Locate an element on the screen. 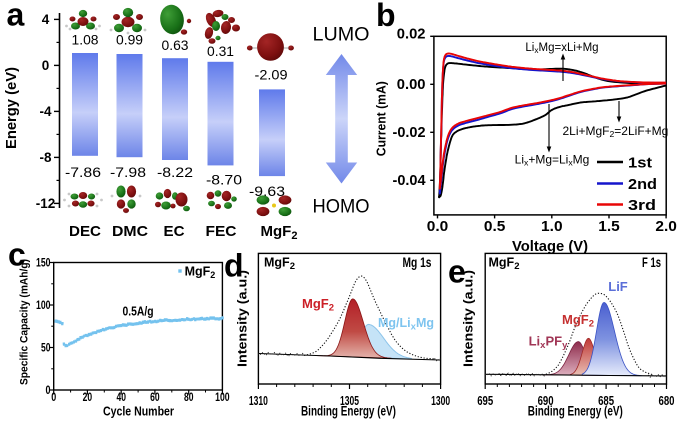 The height and width of the screenshot is (422, 680). svg-text: 4 is located at coordinates (46, 19).